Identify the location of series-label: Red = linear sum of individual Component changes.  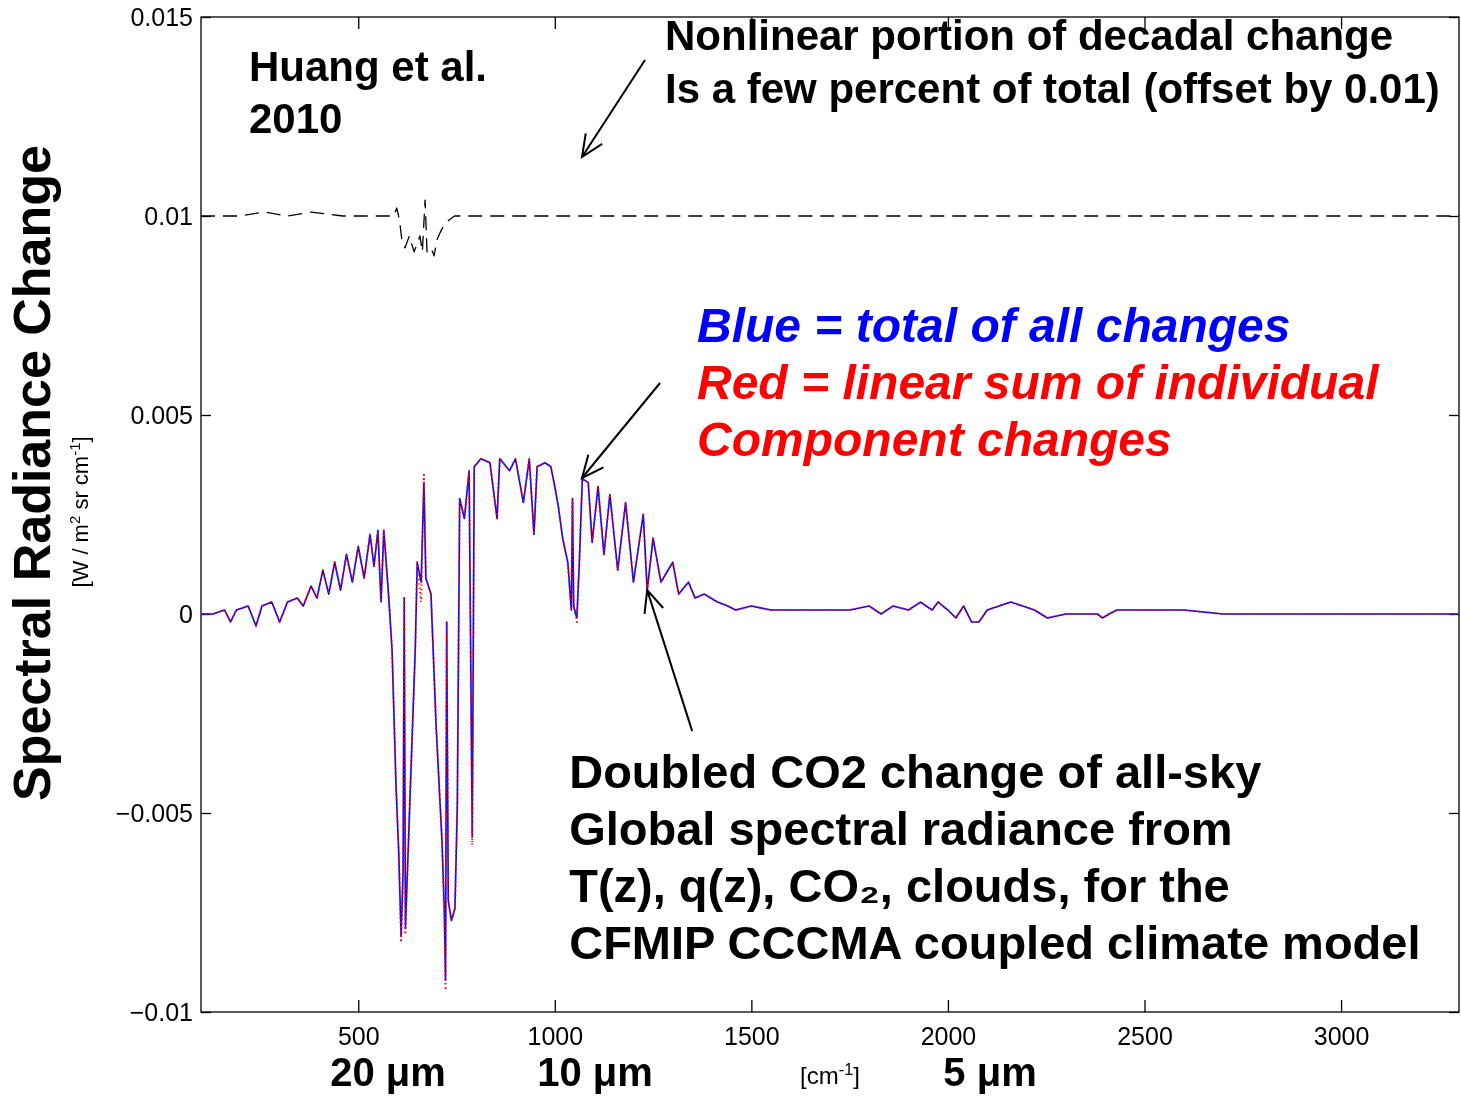
(1039, 411).